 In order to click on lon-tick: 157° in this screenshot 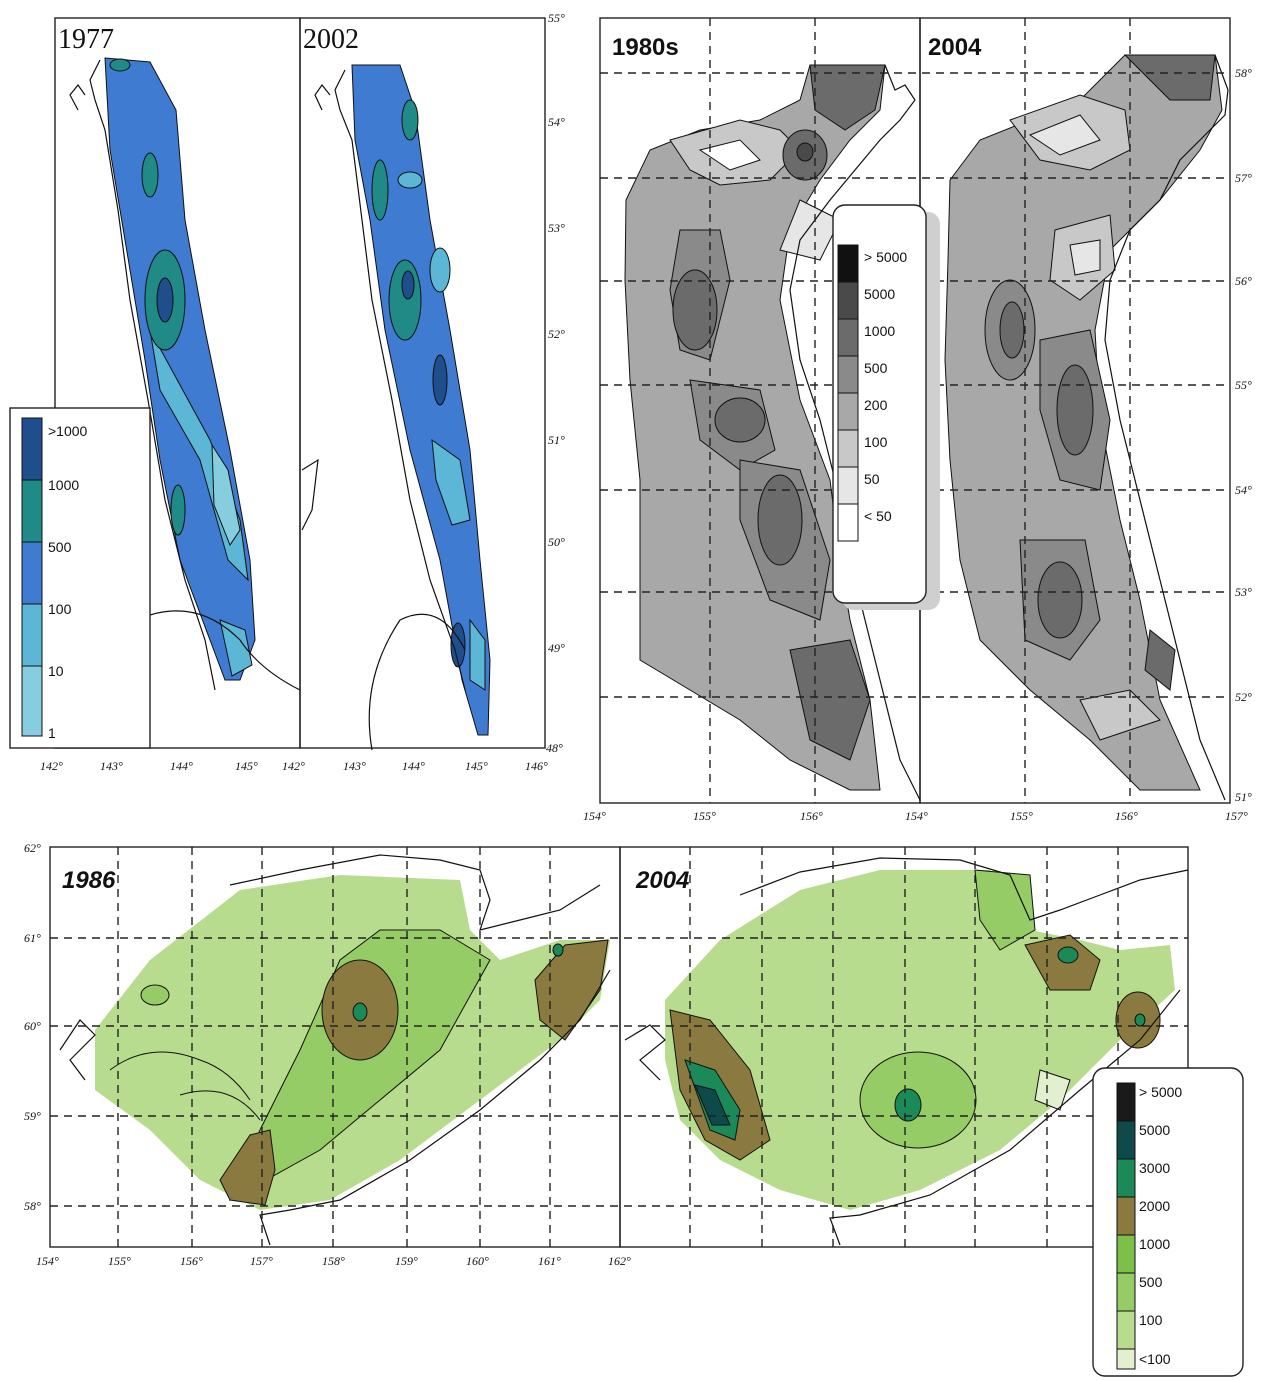, I will do `click(261, 1261)`.